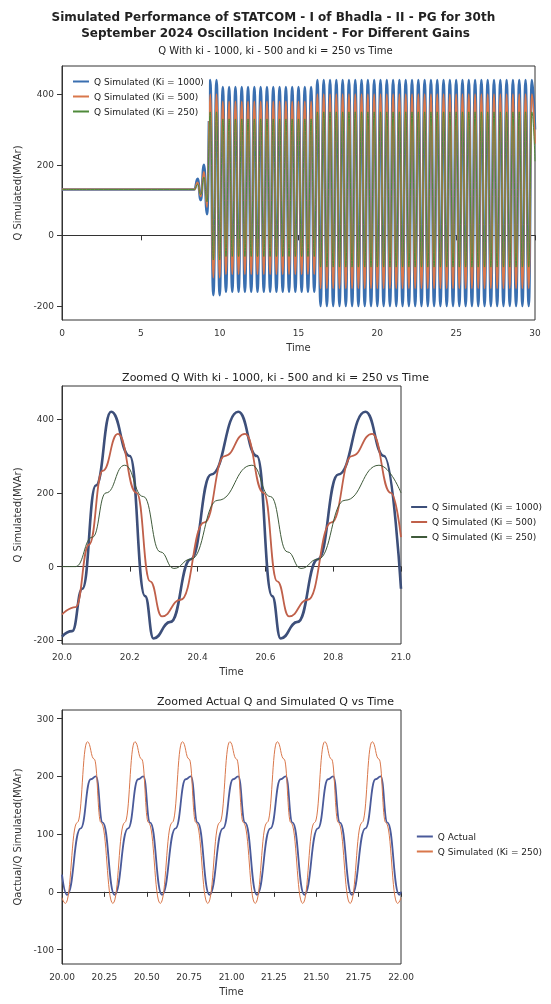  What do you see at coordinates (273, 976) in the screenshot?
I see `x-tick-label: 21.25` at bounding box center [273, 976].